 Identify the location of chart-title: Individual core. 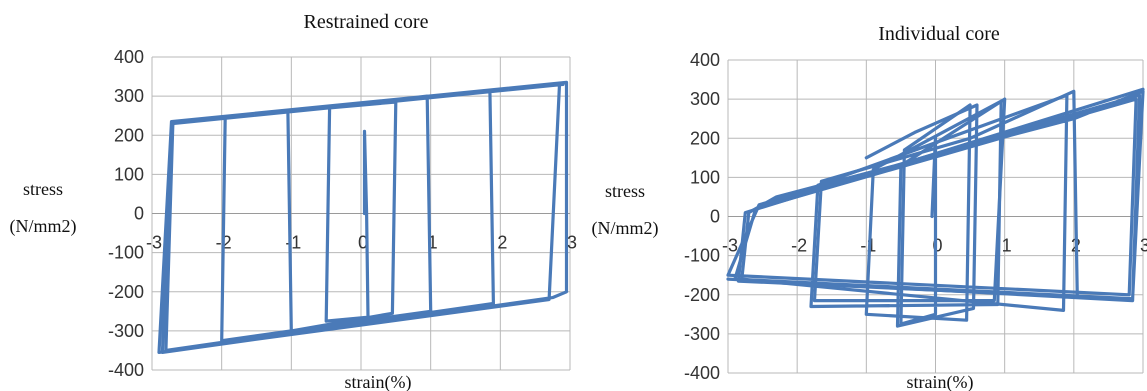
(939, 34).